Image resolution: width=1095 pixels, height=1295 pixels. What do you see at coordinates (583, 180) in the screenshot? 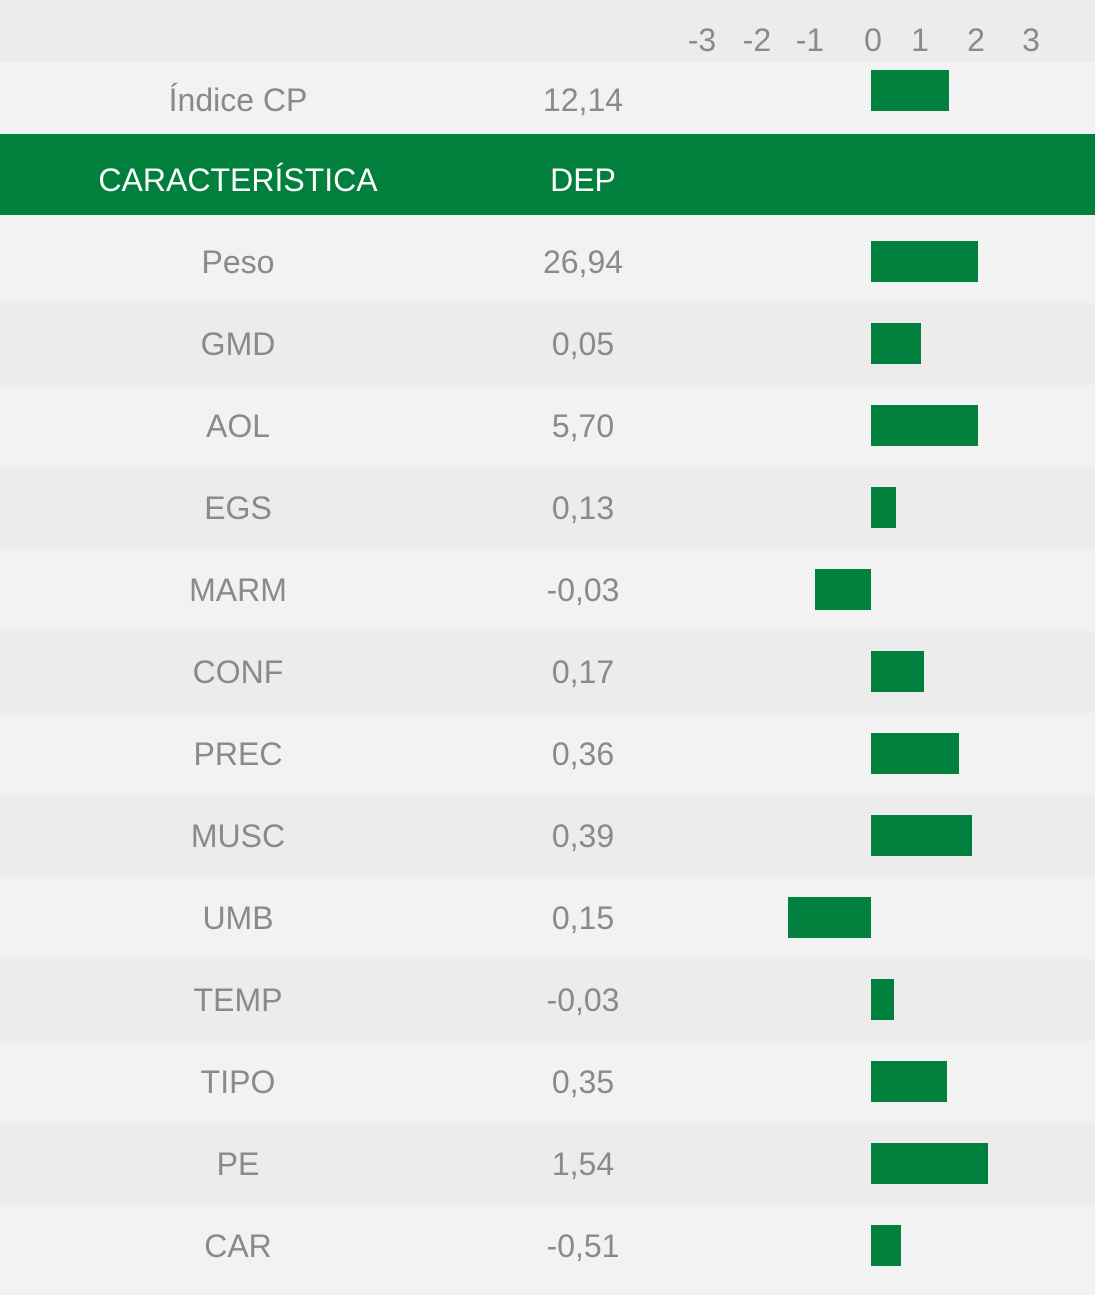
I see `header-dep: DEP` at bounding box center [583, 180].